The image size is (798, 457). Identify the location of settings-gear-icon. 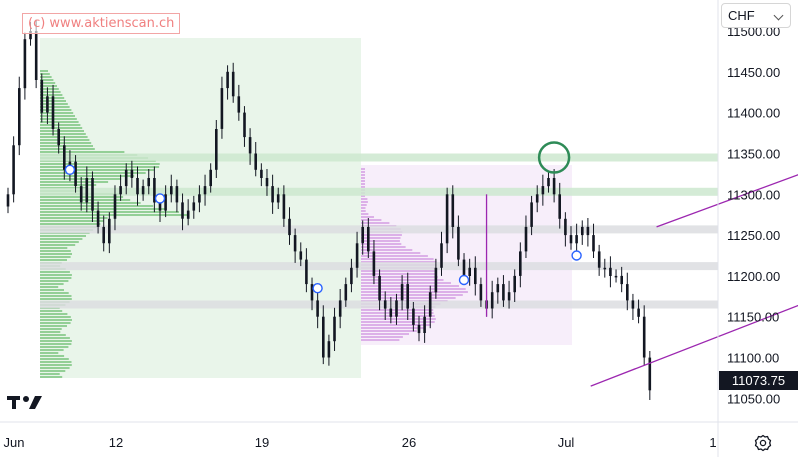
(763, 443).